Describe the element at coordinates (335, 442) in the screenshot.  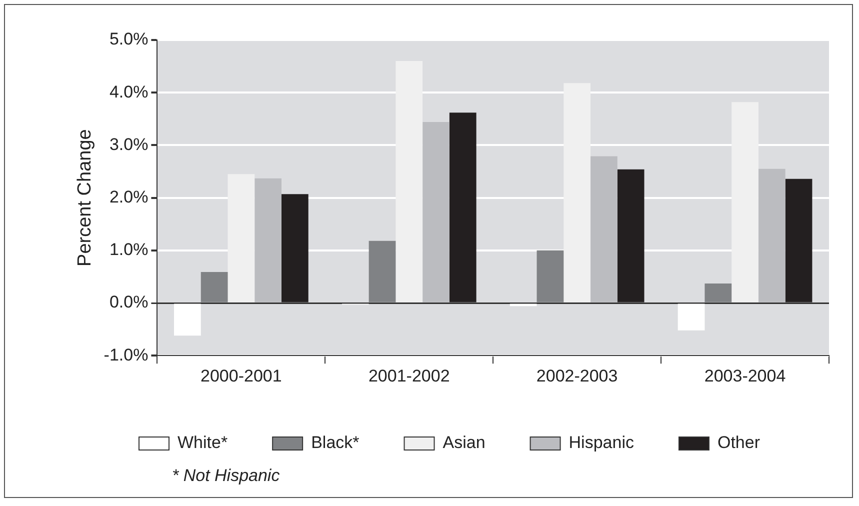
I see `legend-label: Black*` at that location.